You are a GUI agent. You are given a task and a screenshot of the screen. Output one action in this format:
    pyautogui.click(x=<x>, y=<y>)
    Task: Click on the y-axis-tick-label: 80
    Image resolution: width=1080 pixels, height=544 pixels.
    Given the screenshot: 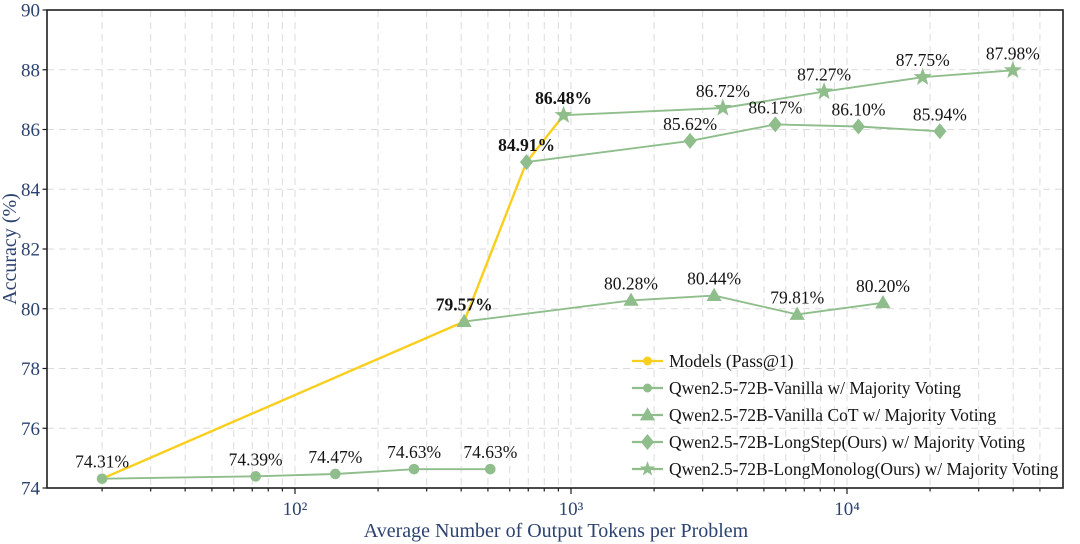 What is the action you would take?
    pyautogui.click(x=30, y=309)
    